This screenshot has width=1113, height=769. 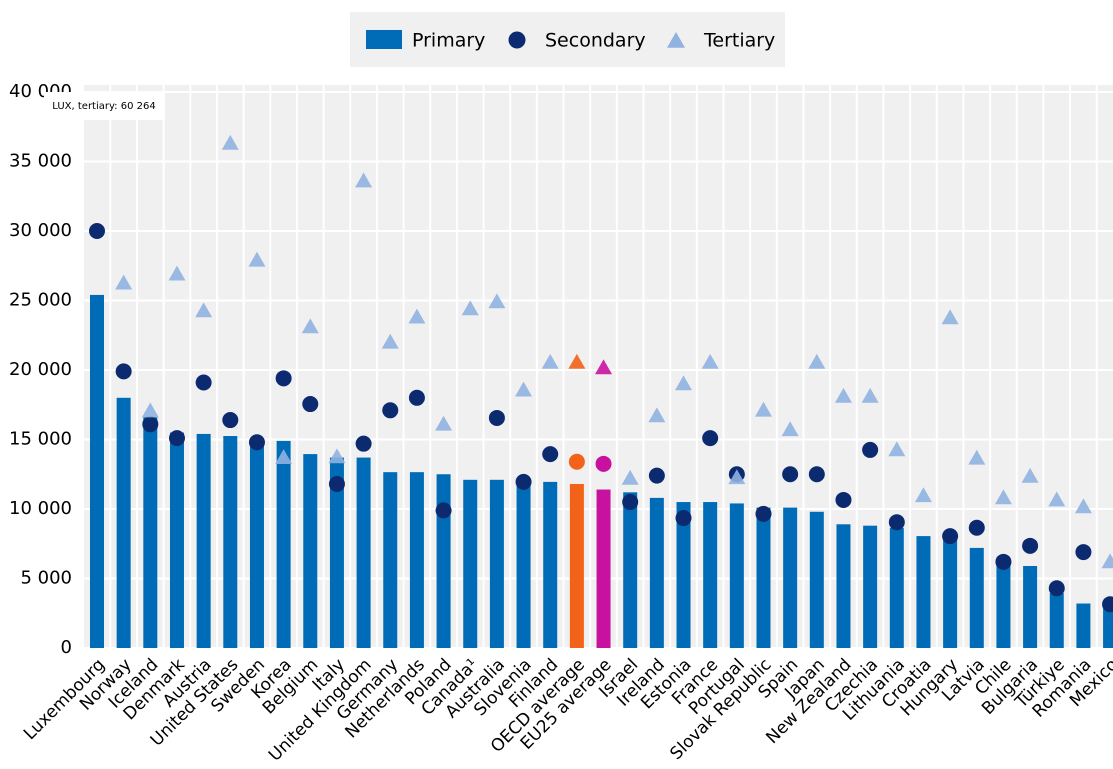 What do you see at coordinates (384, 39) in the screenshot?
I see `legend-swatch` at bounding box center [384, 39].